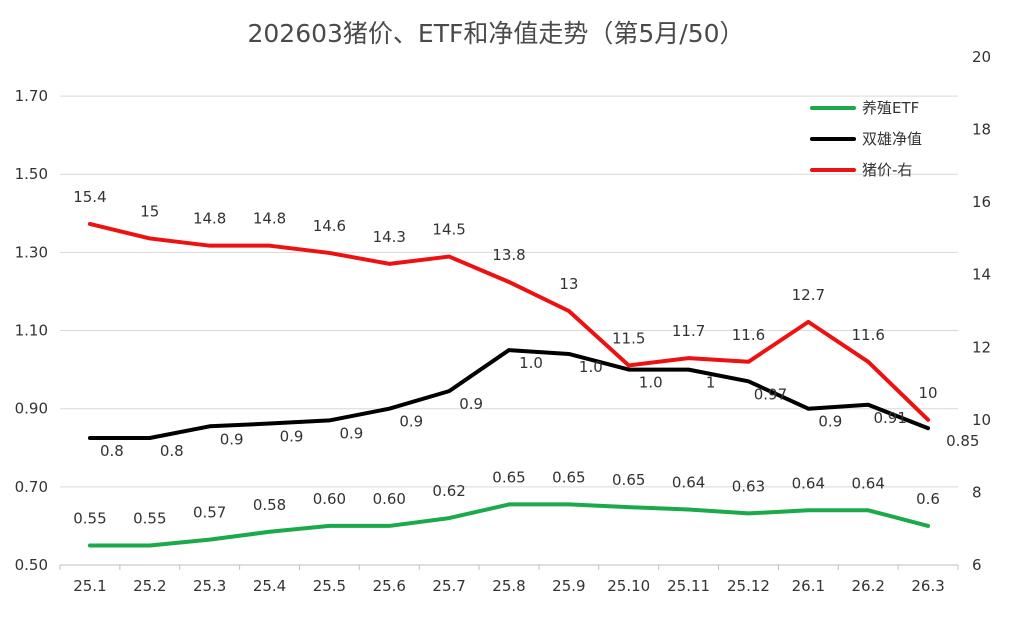 This screenshot has width=1012, height=626. Describe the element at coordinates (889, 418) in the screenshot. I see `data-label: 0.91` at that location.